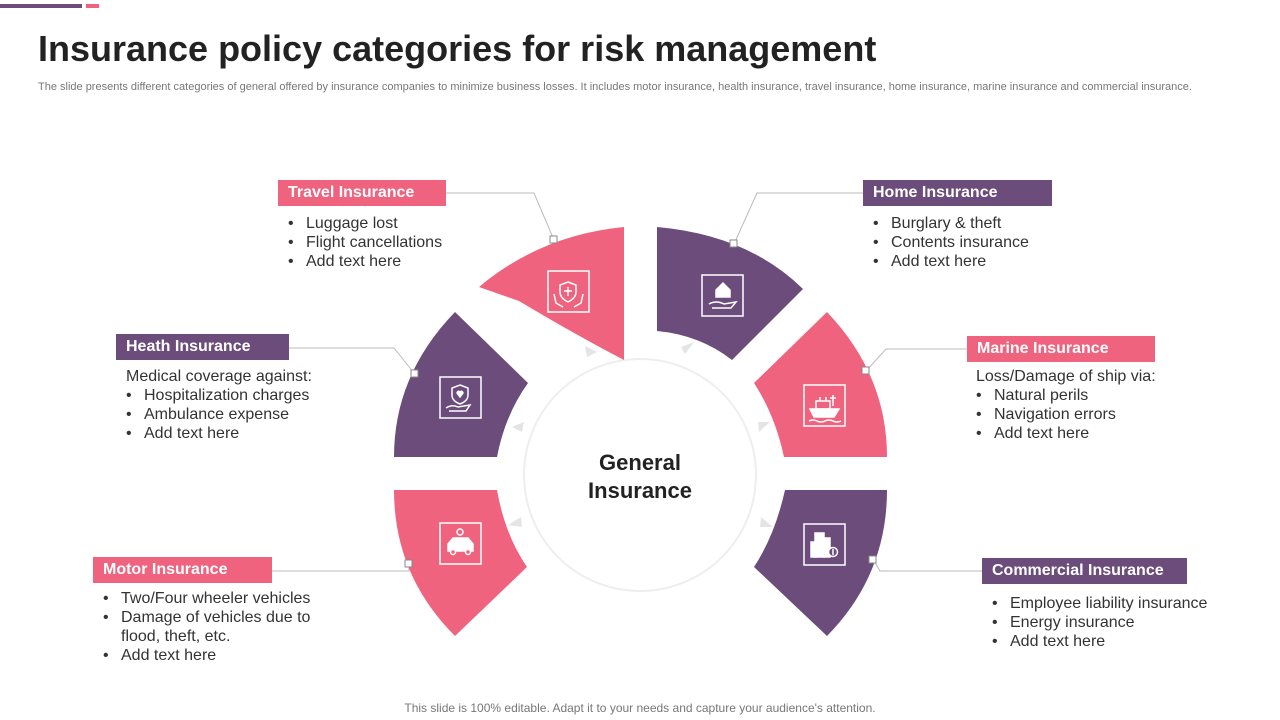 This screenshot has height=720, width=1280. What do you see at coordinates (1066, 376) in the screenshot?
I see `marine-insurance-intro: Loss/Damage of ship via:` at bounding box center [1066, 376].